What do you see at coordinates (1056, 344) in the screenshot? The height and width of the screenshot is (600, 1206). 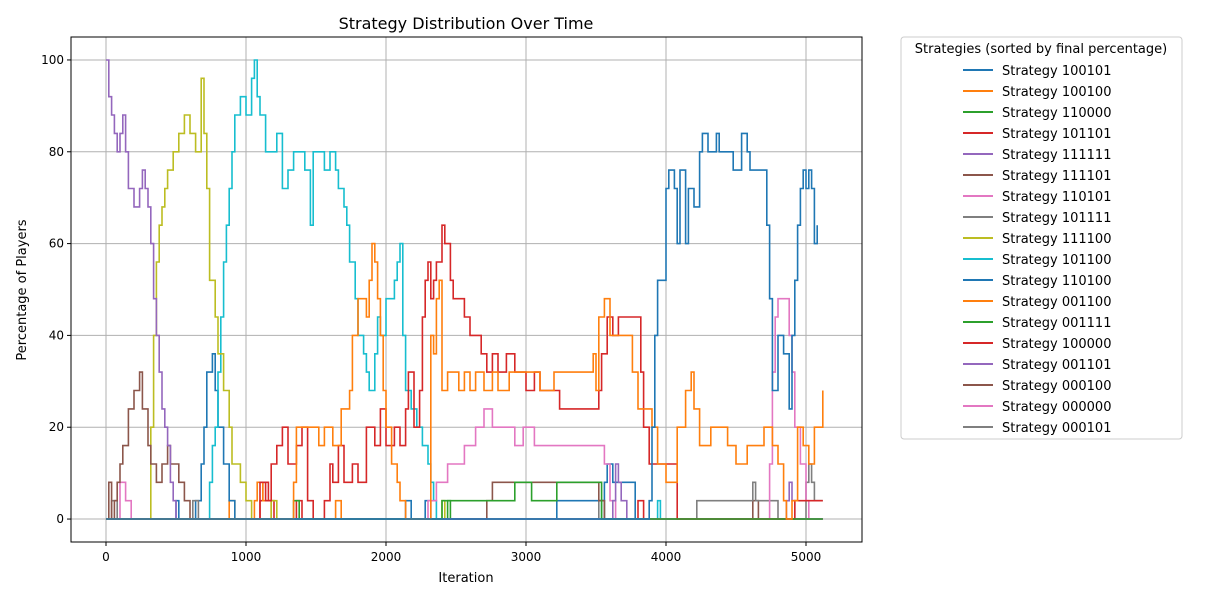 I see `legend-label: Strategy 100000` at bounding box center [1056, 344].